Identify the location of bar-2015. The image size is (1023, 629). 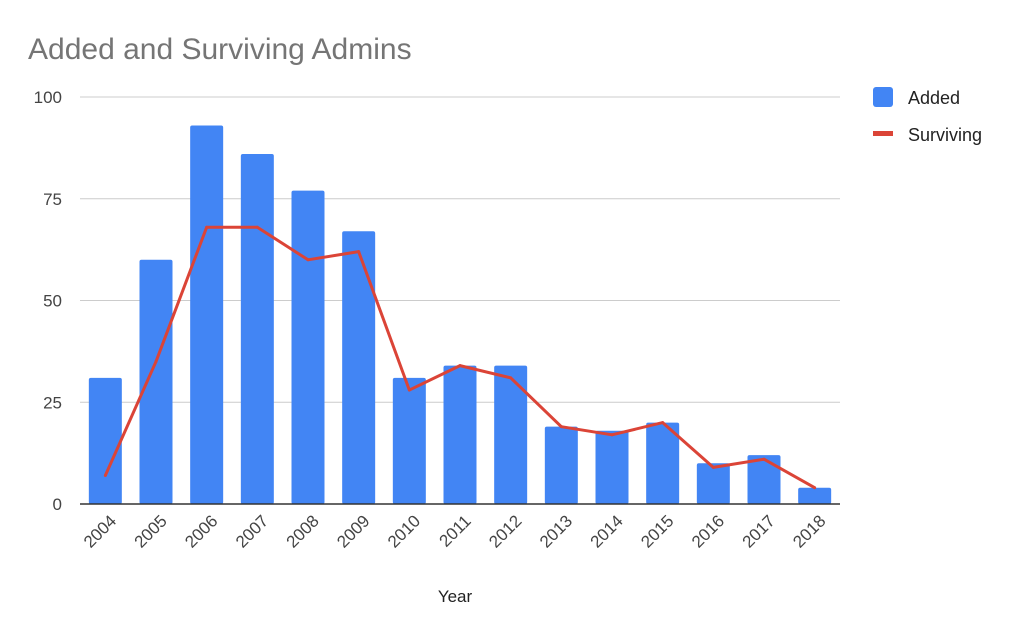
(663, 463).